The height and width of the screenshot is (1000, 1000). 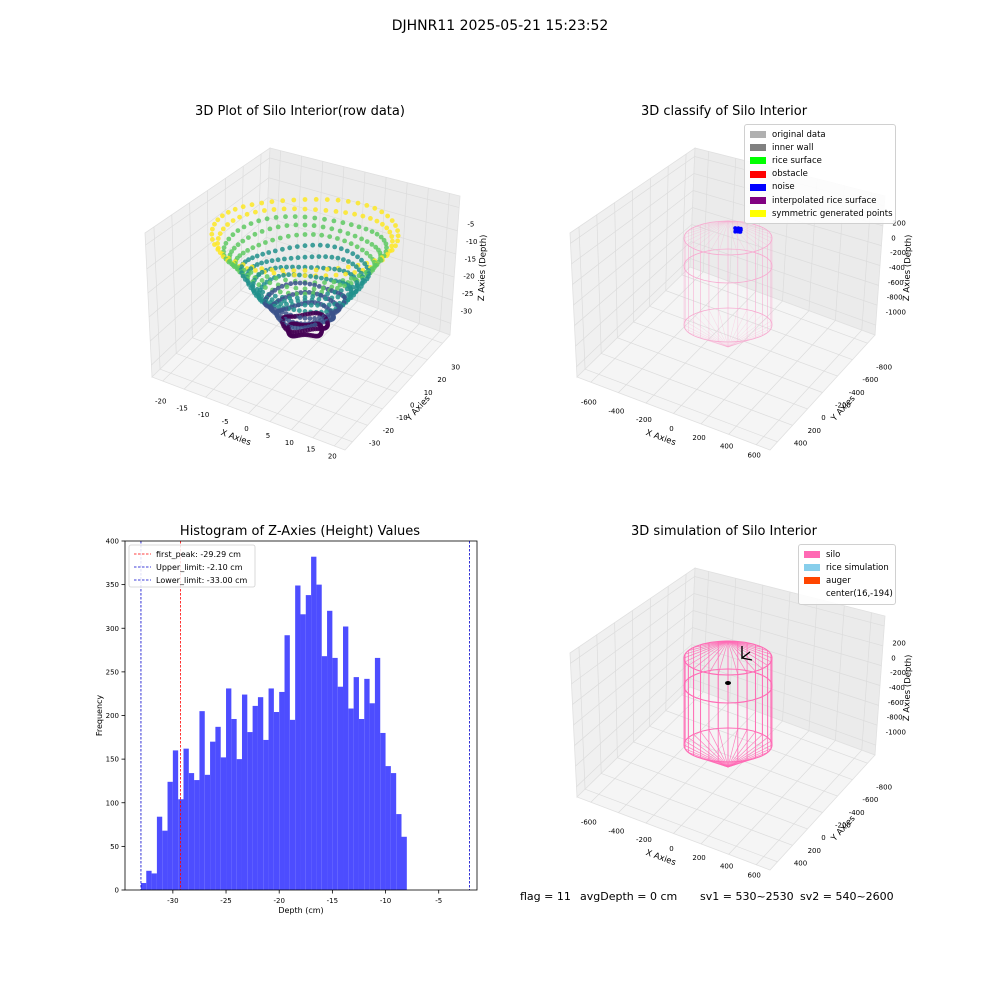 I want to click on plot4-z-tick-label: -200, so click(x=898, y=673).